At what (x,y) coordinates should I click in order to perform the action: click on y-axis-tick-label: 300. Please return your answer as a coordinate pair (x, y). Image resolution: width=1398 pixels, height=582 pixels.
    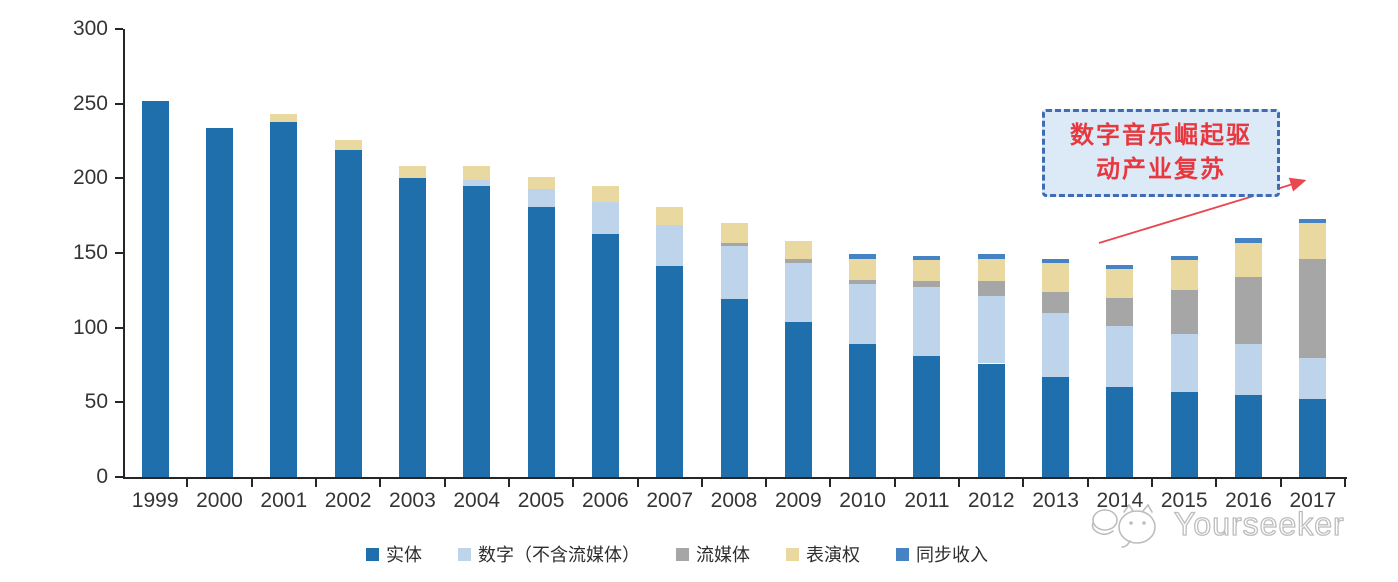
    Looking at the image, I should click on (90, 28).